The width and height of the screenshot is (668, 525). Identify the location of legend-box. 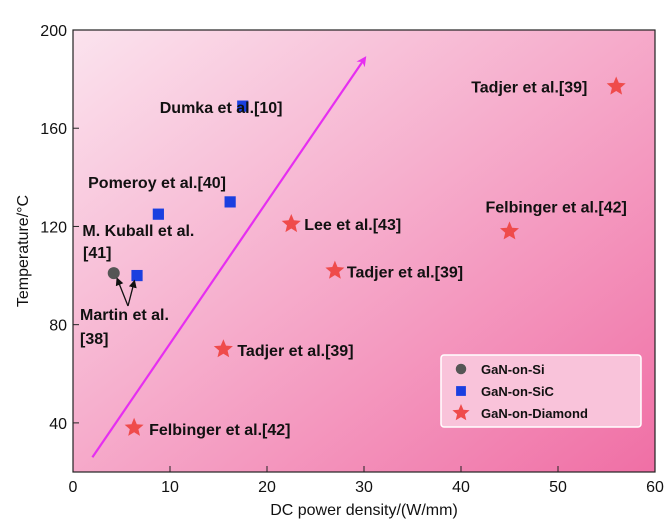
(541, 391).